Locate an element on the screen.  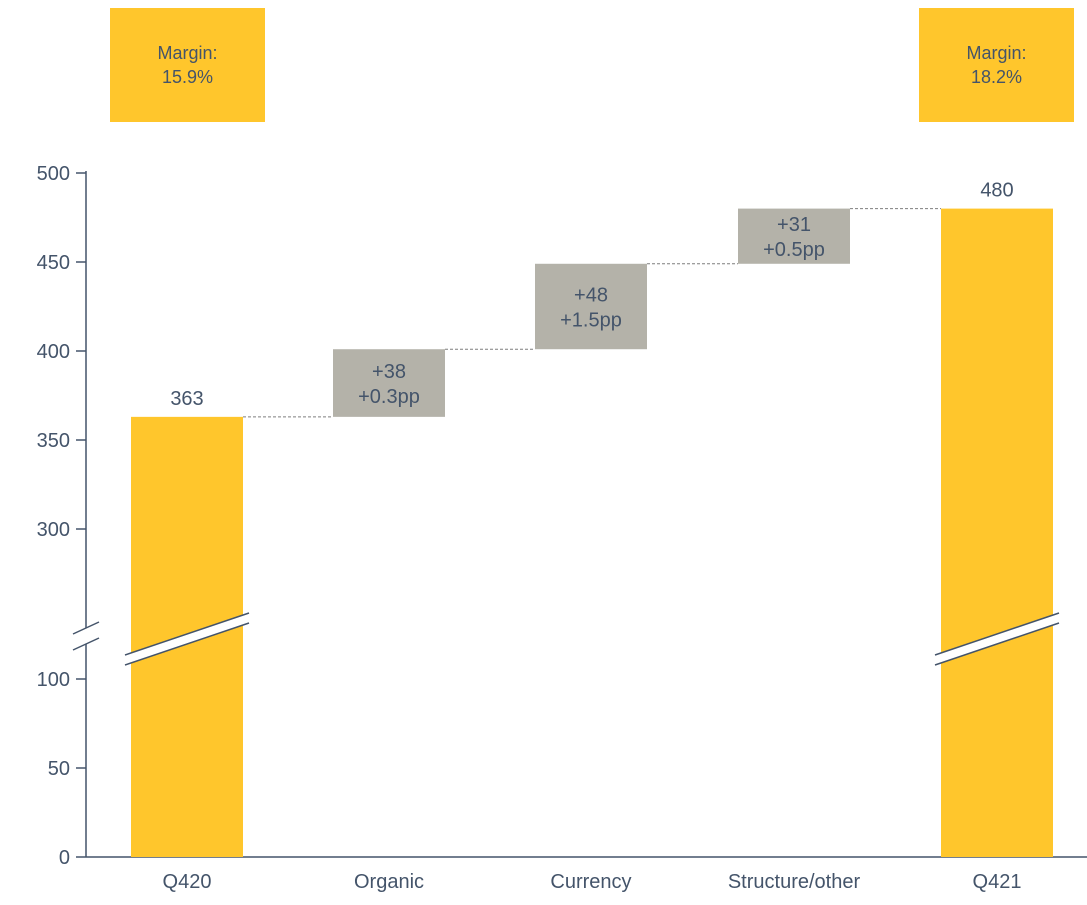
bar-structure-other is located at coordinates (794, 236).